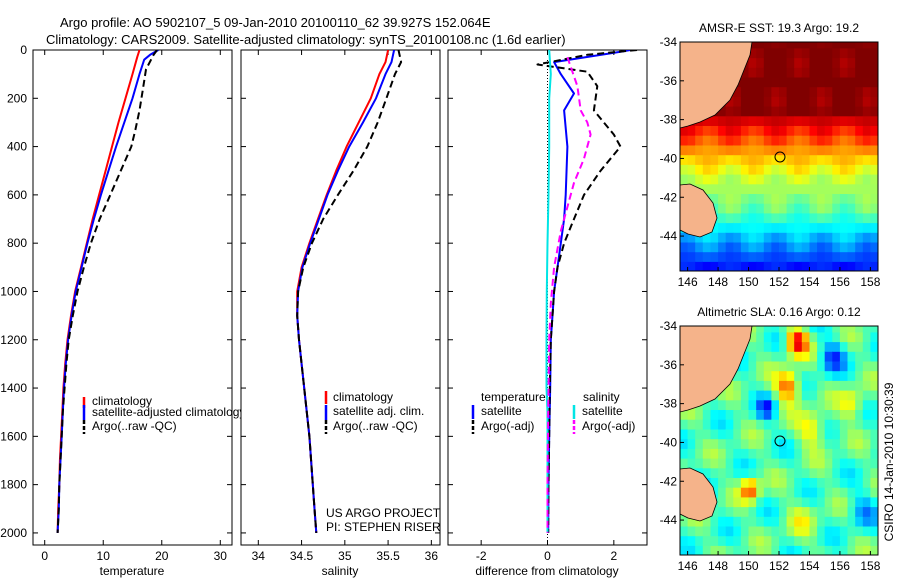 This screenshot has width=900, height=580. What do you see at coordinates (513, 397) in the screenshot?
I see `difference-legend-temperature-title: temperature` at bounding box center [513, 397].